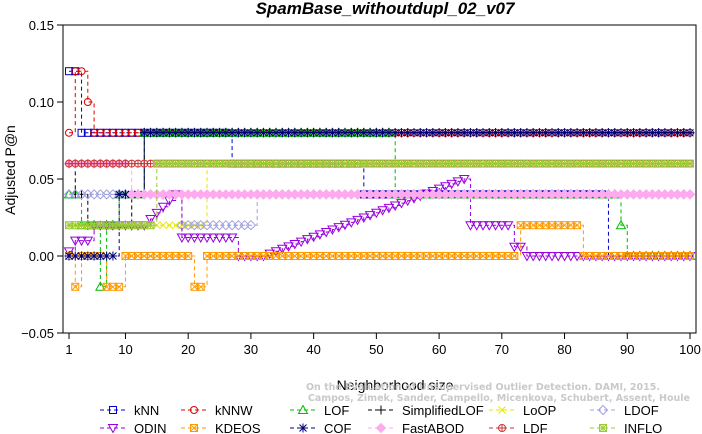 This screenshot has height=434, width=702. What do you see at coordinates (690, 349) in the screenshot?
I see `x-tick-label: 100` at bounding box center [690, 349].